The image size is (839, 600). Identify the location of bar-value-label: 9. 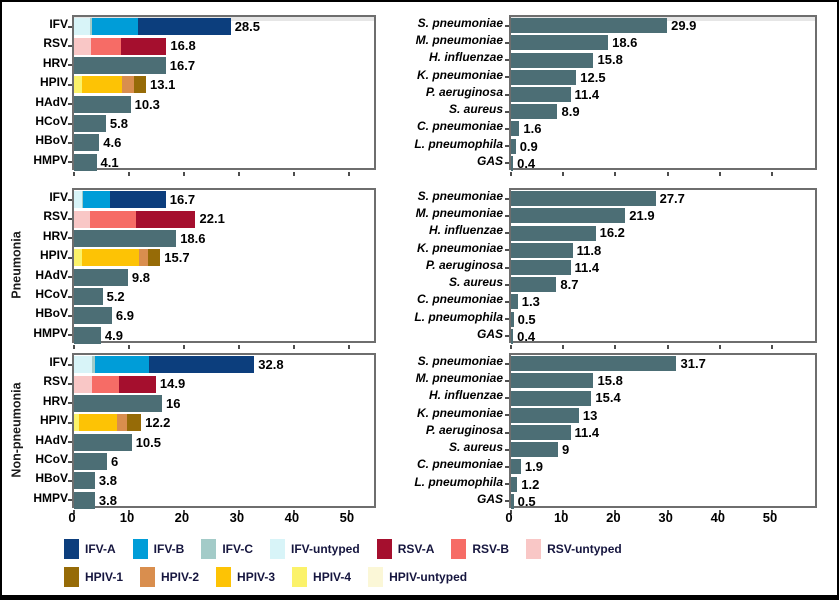
(566, 450).